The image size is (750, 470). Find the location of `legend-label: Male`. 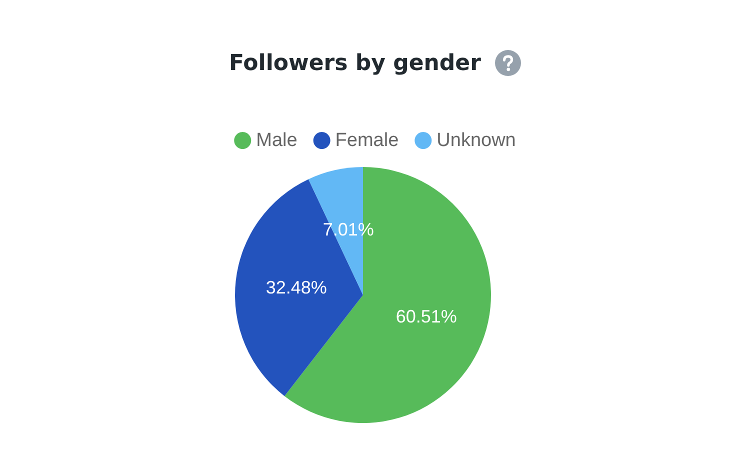

legend-label: Male is located at coordinates (277, 140).